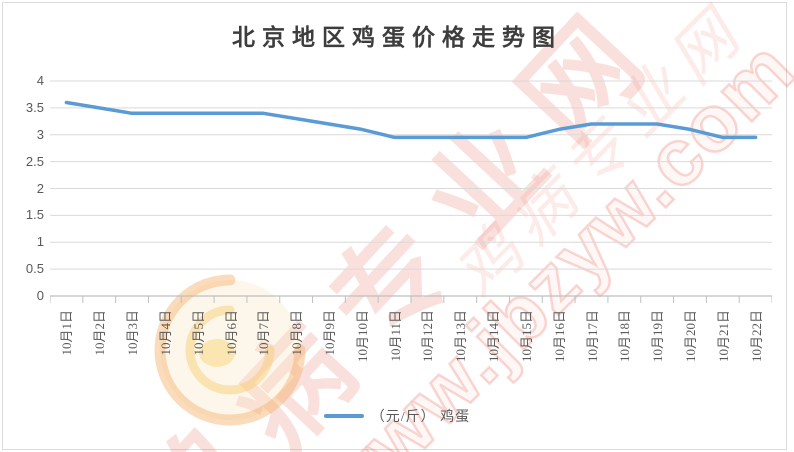 The height and width of the screenshot is (452, 794). Describe the element at coordinates (40, 134) in the screenshot. I see `y-tick-label: 3` at that location.